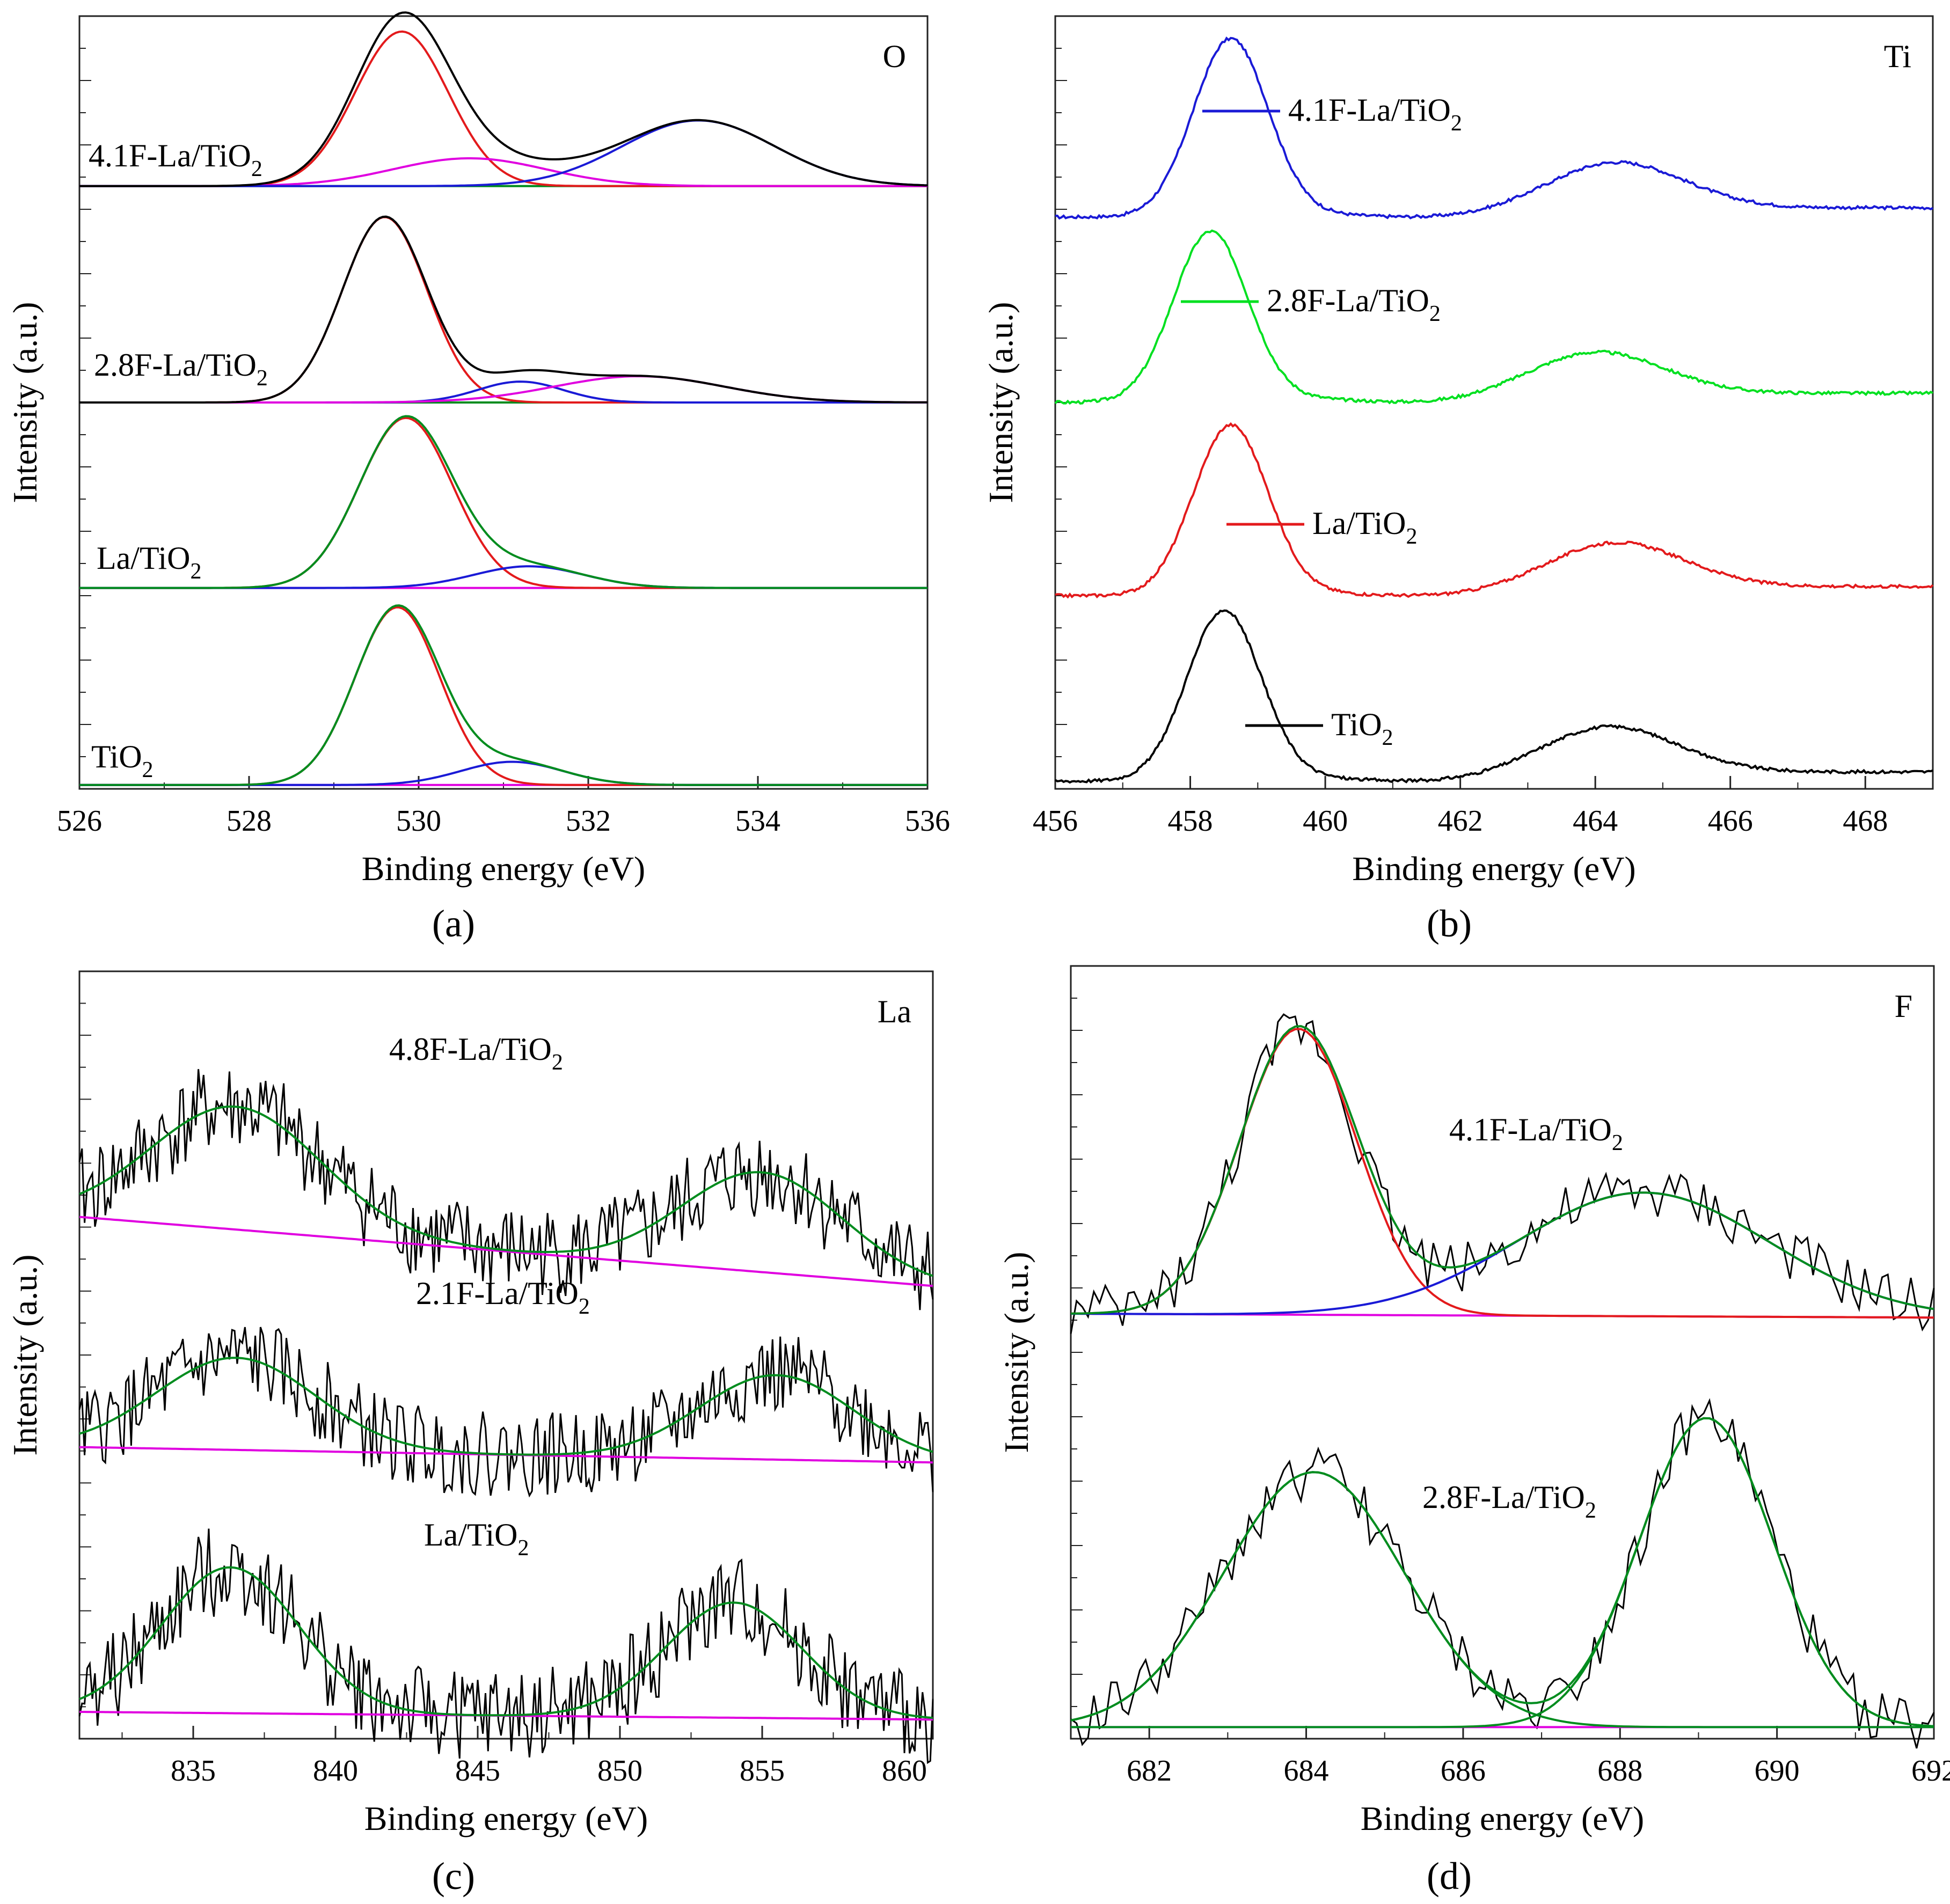  Describe the element at coordinates (477, 1771) in the screenshot. I see `x-tick-label: 845` at that location.